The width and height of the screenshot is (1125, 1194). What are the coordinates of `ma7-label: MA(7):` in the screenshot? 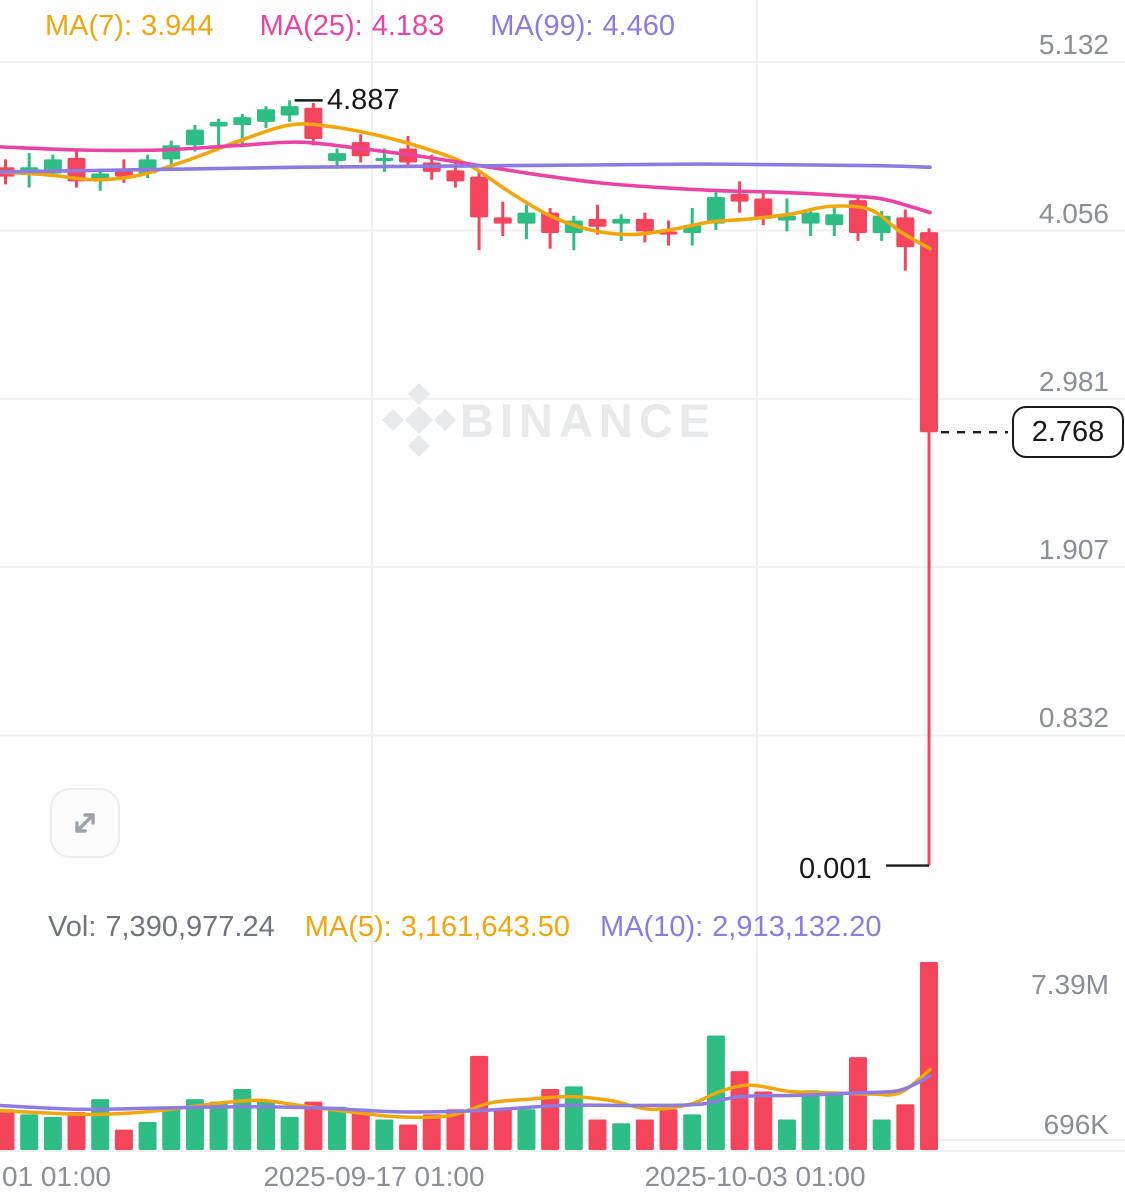 It's located at (88, 26).